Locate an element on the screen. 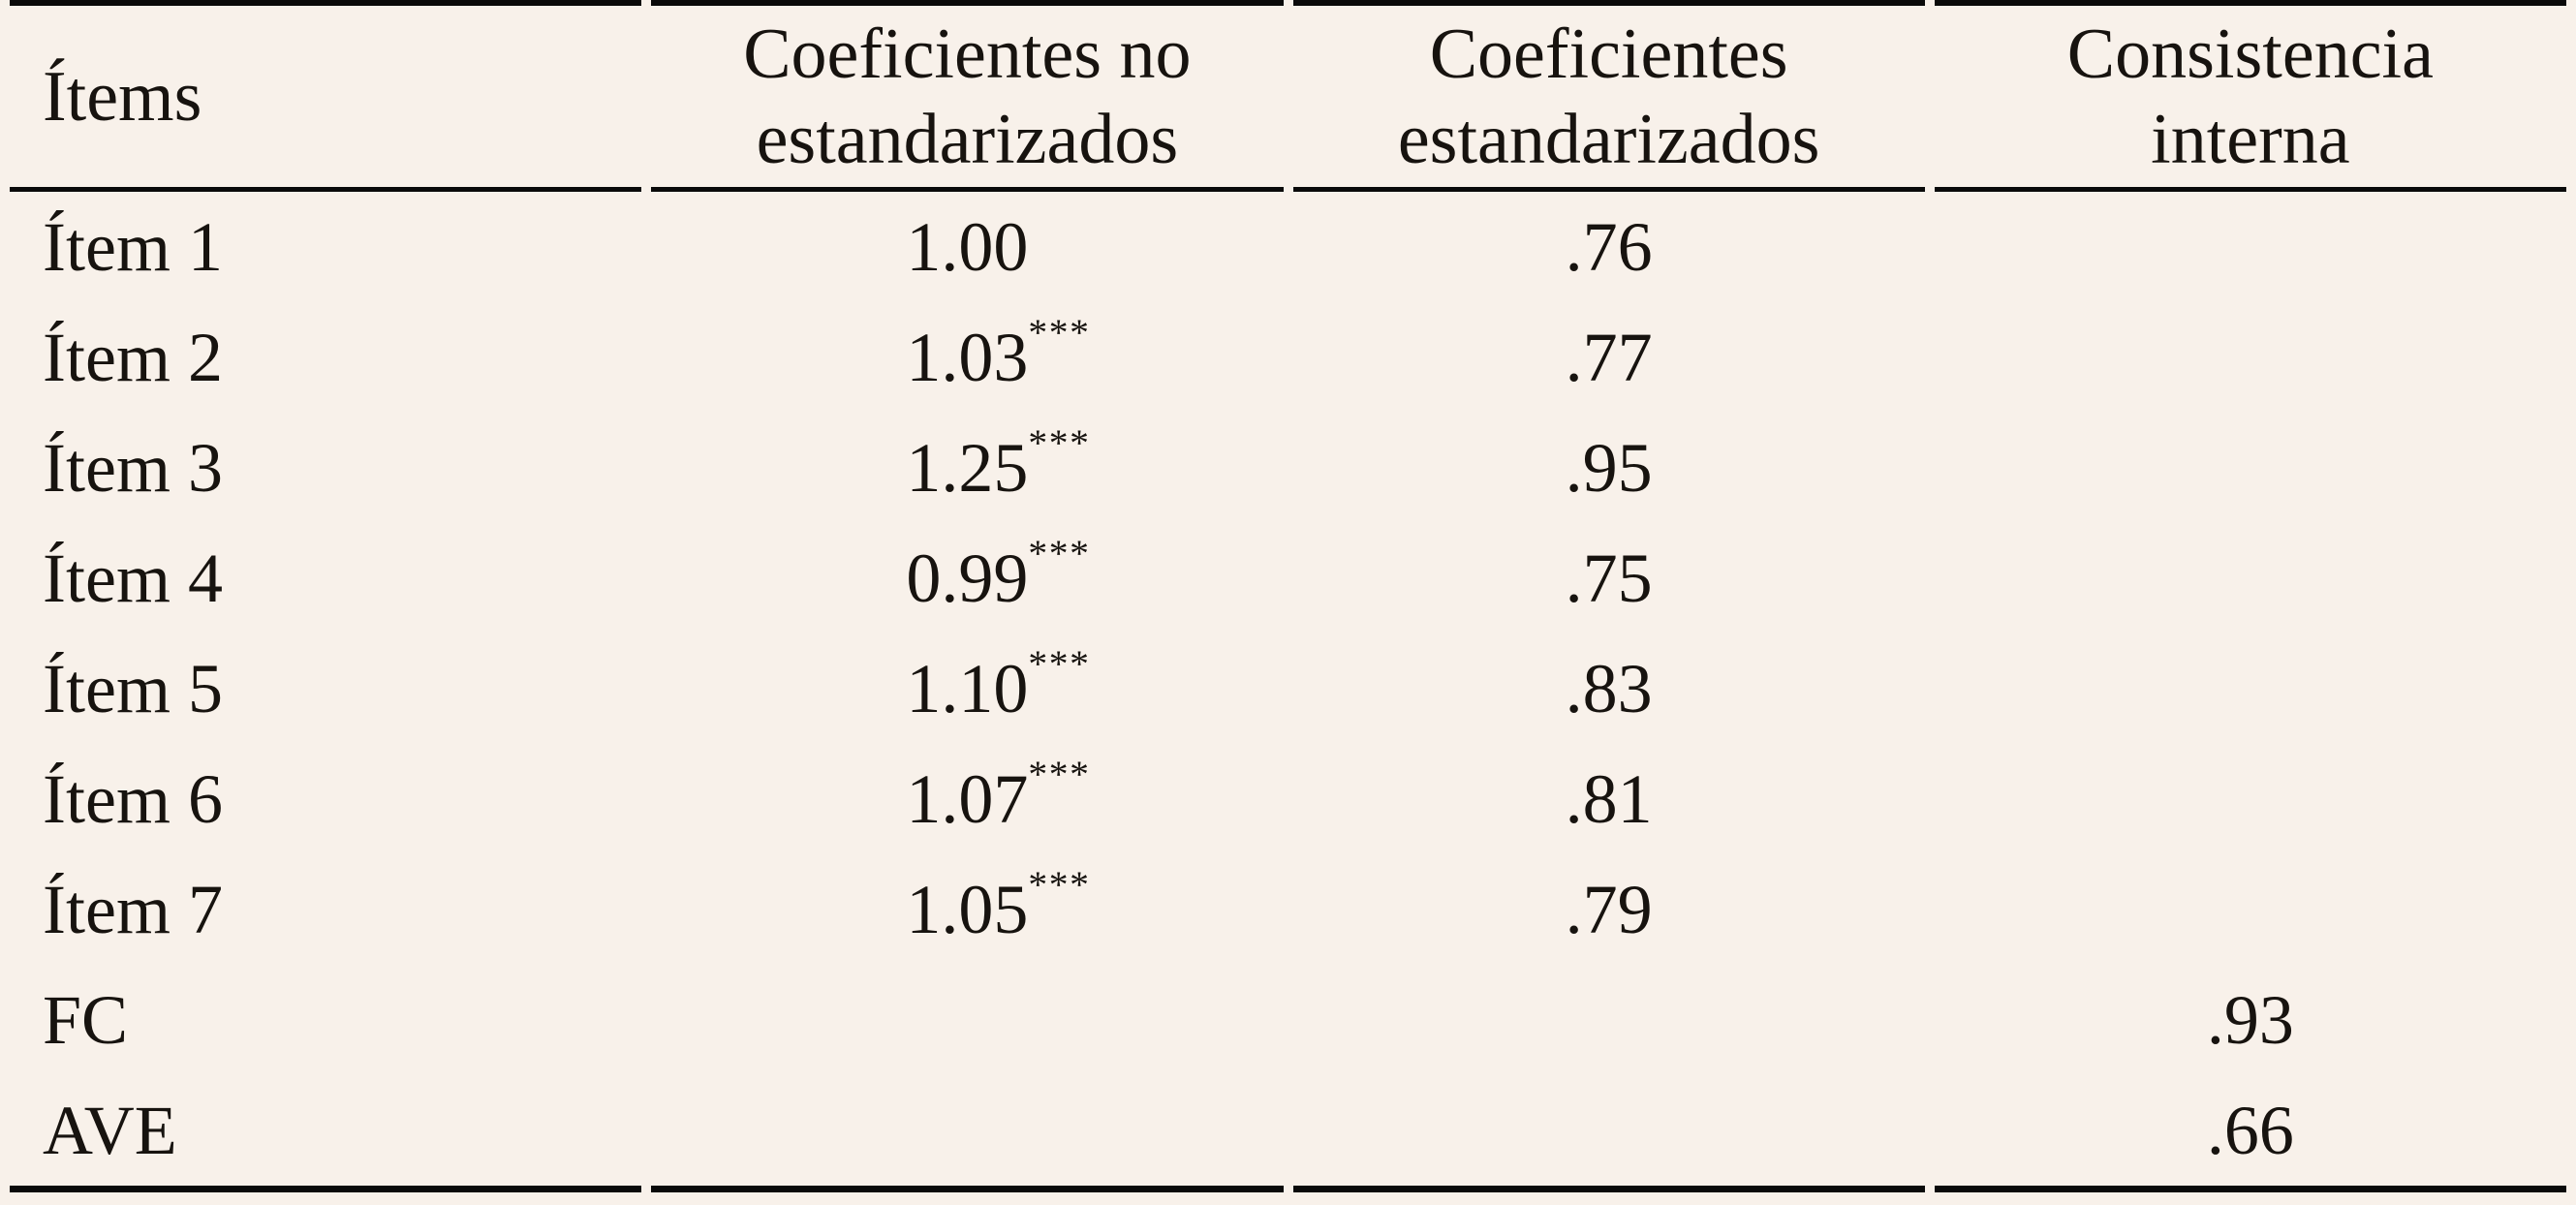 The width and height of the screenshot is (2576, 1205). unstandardized-cell: 1.10 *** is located at coordinates (967, 689).